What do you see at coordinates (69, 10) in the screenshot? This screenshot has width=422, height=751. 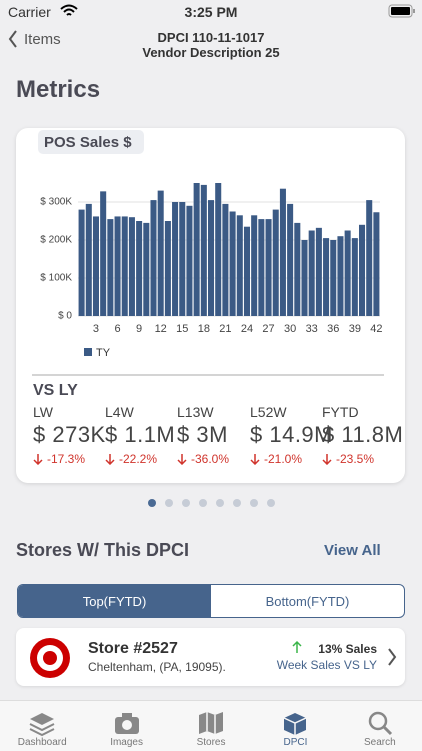 I see `wifi-icon` at bounding box center [69, 10].